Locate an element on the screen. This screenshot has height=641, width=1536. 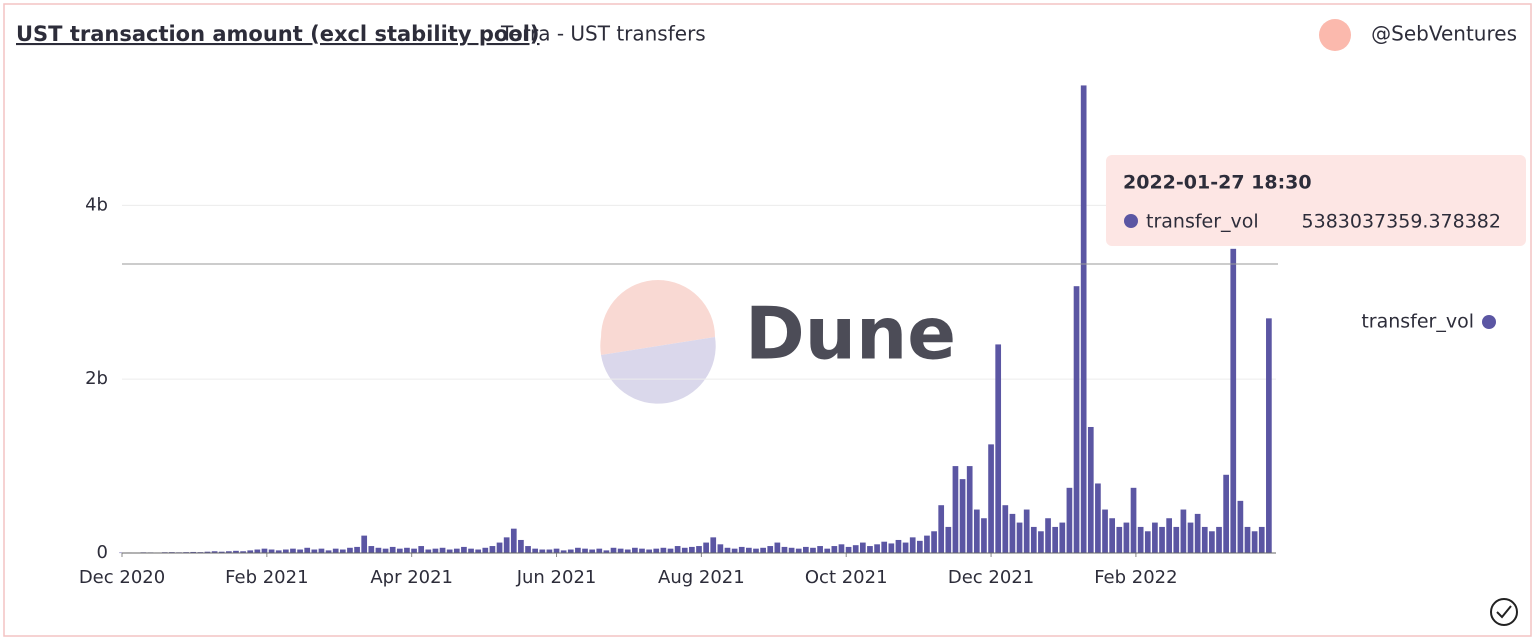
check-circle is located at coordinates (1504, 612).